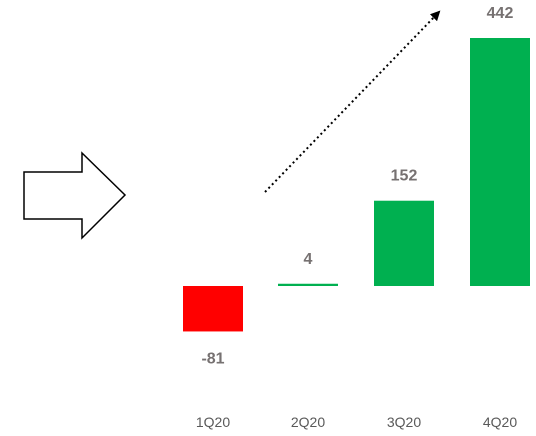  What do you see at coordinates (213, 422) in the screenshot?
I see `category-label-1Q20: 1Q20` at bounding box center [213, 422].